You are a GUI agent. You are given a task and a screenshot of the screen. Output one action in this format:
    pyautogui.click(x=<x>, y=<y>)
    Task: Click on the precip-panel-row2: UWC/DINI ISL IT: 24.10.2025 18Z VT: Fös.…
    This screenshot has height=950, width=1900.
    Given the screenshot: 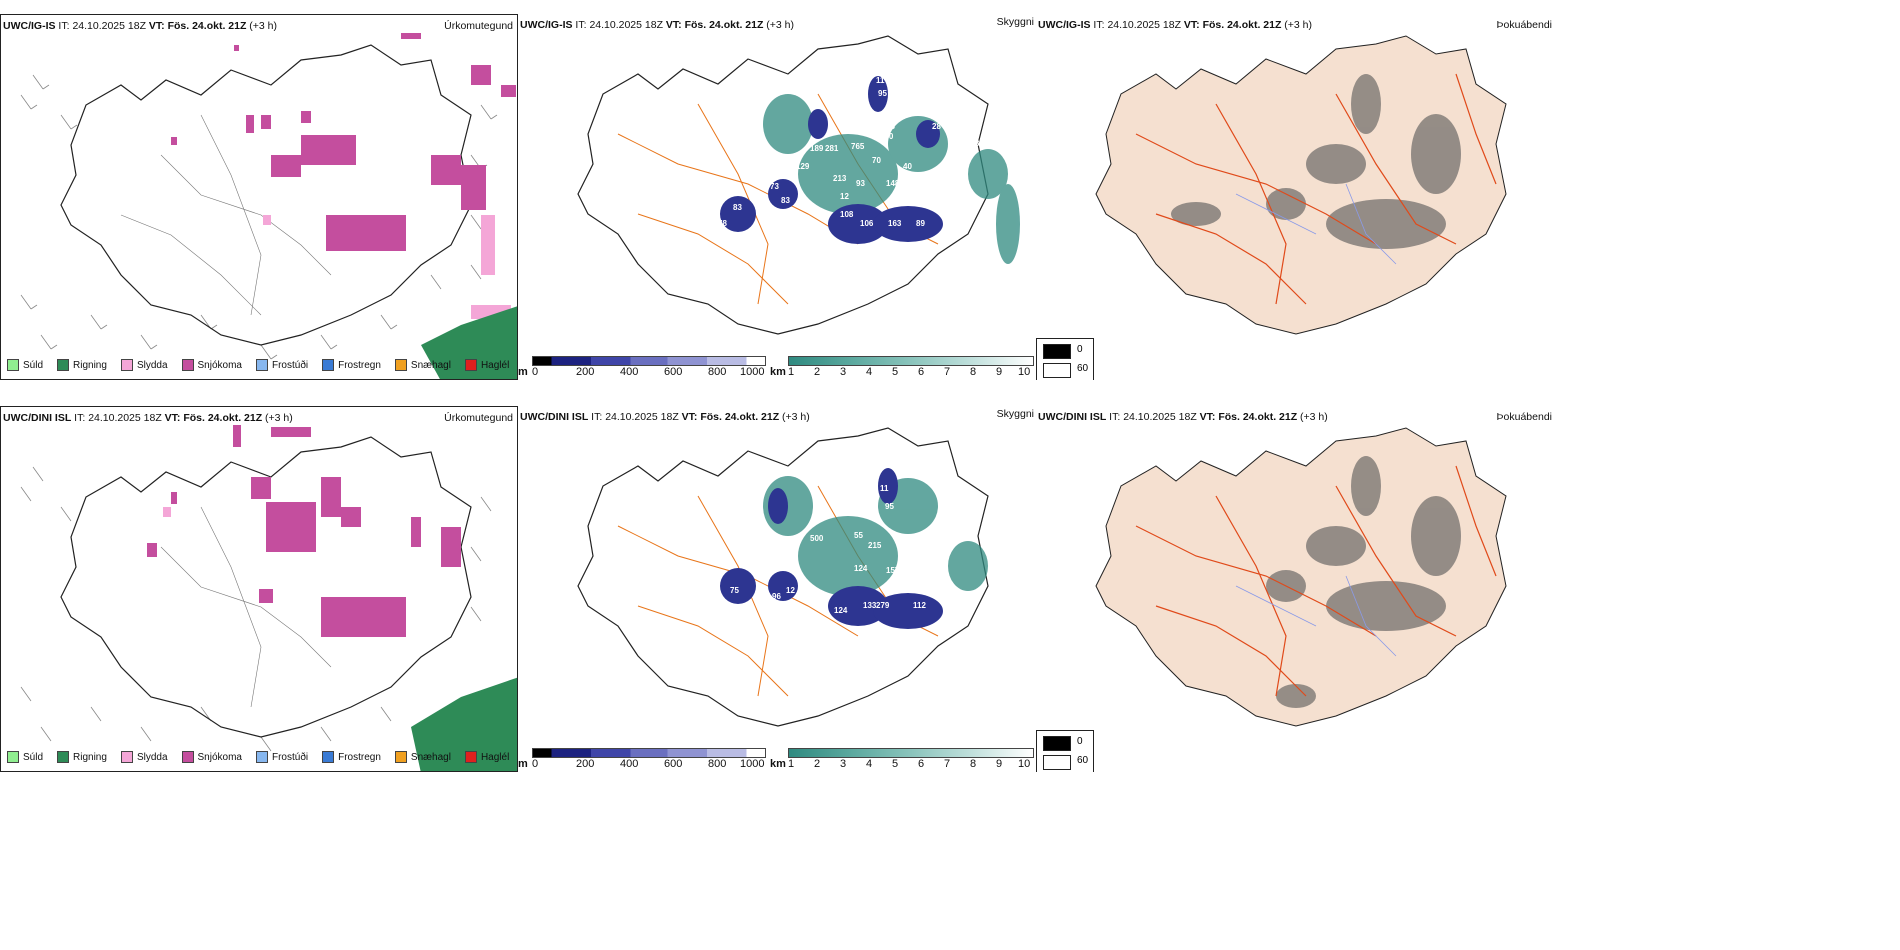 What is the action you would take?
    pyautogui.click(x=259, y=589)
    